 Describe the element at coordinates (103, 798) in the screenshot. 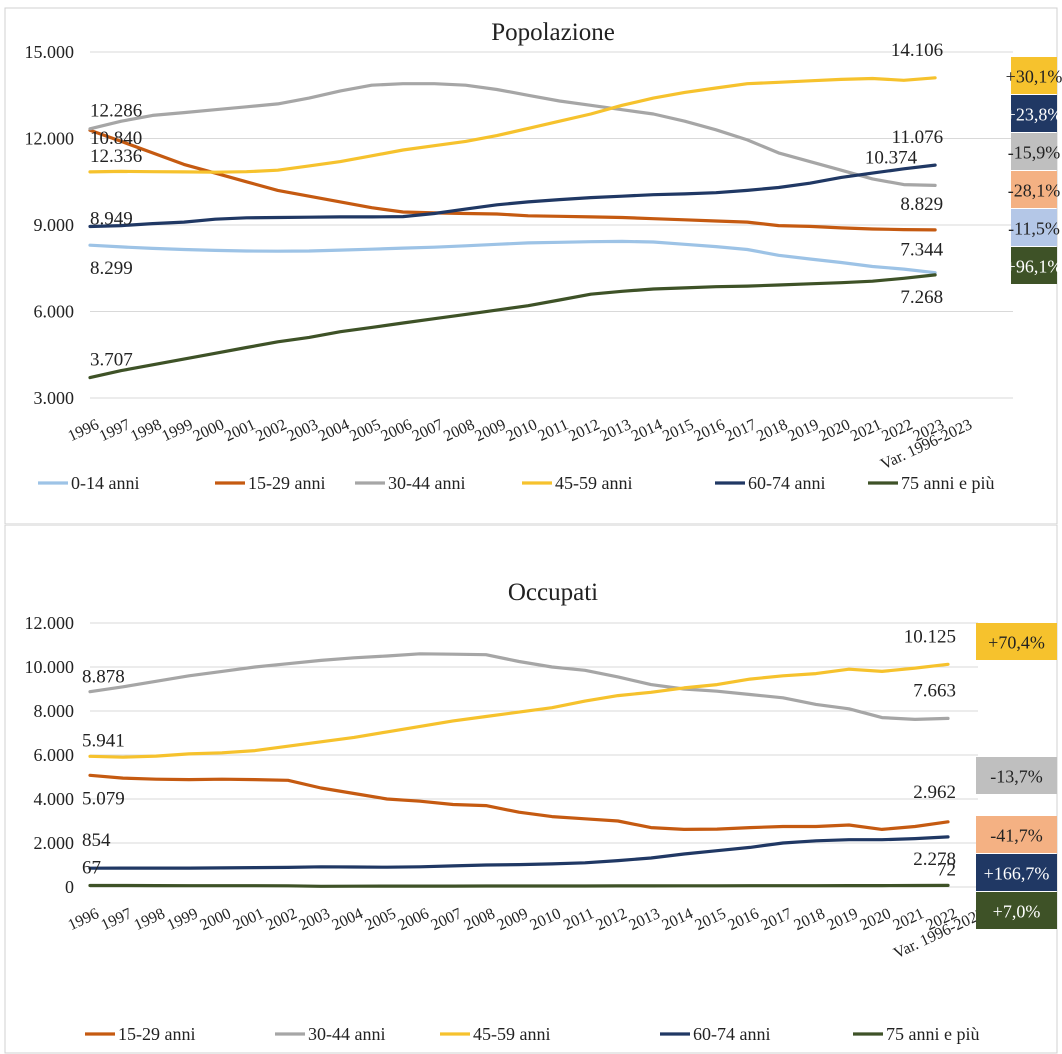

I see `occupati-label-first-15-29-anni: 5.079` at that location.